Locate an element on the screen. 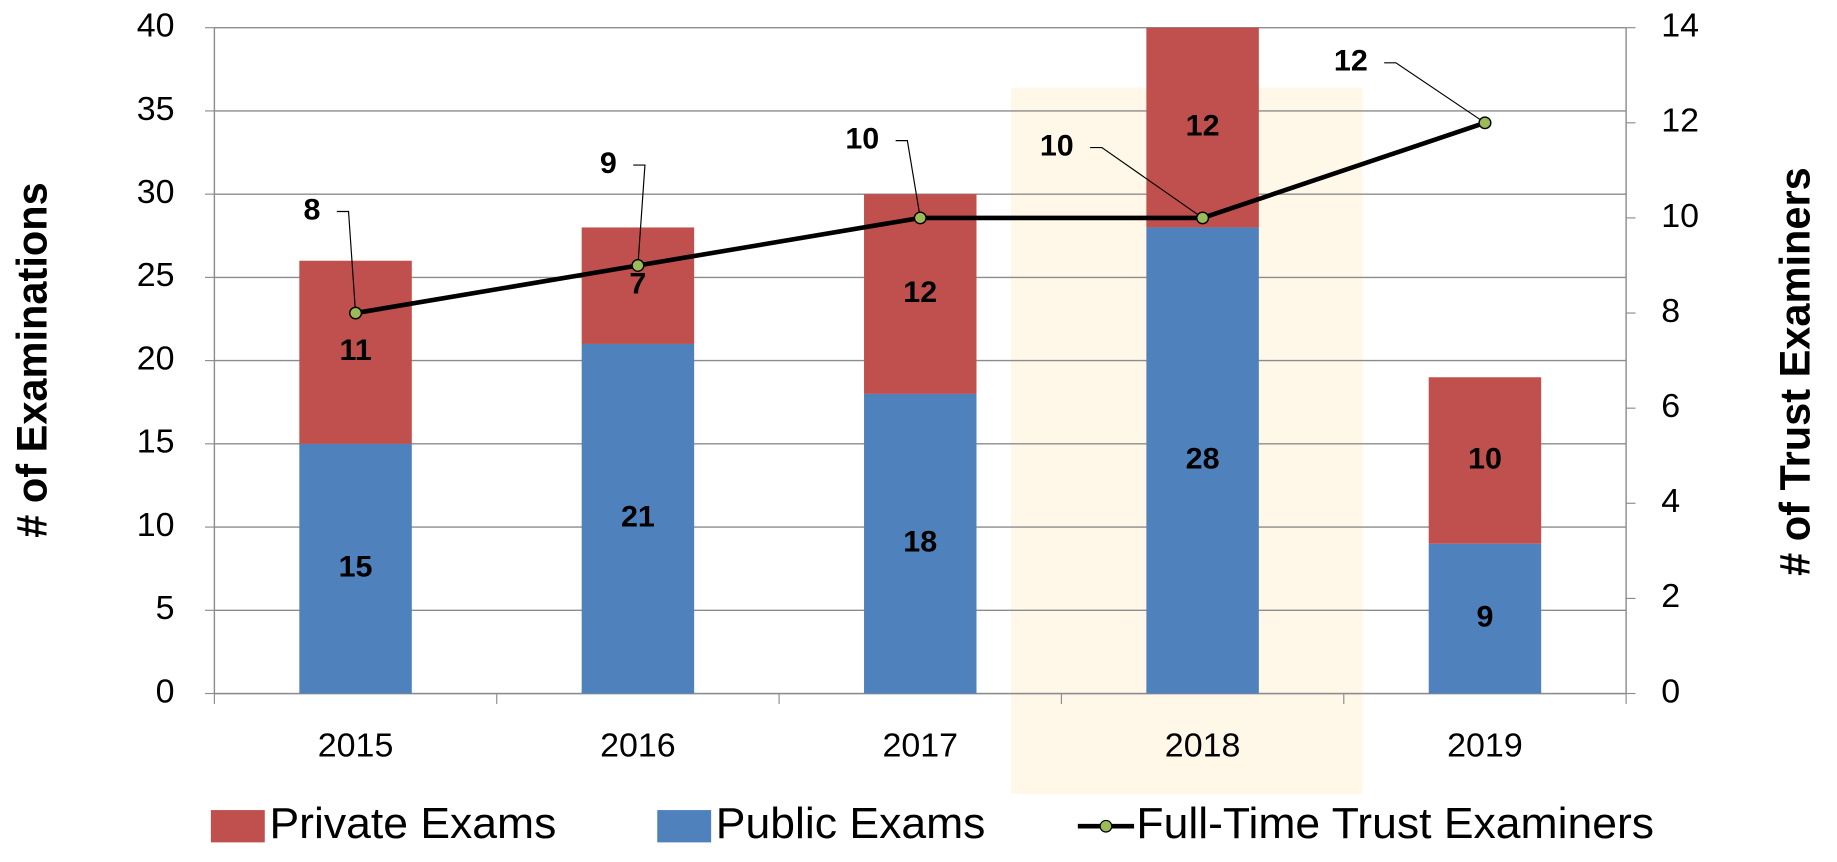 This screenshot has width=1837, height=862. data-label: 28 is located at coordinates (1203, 459).